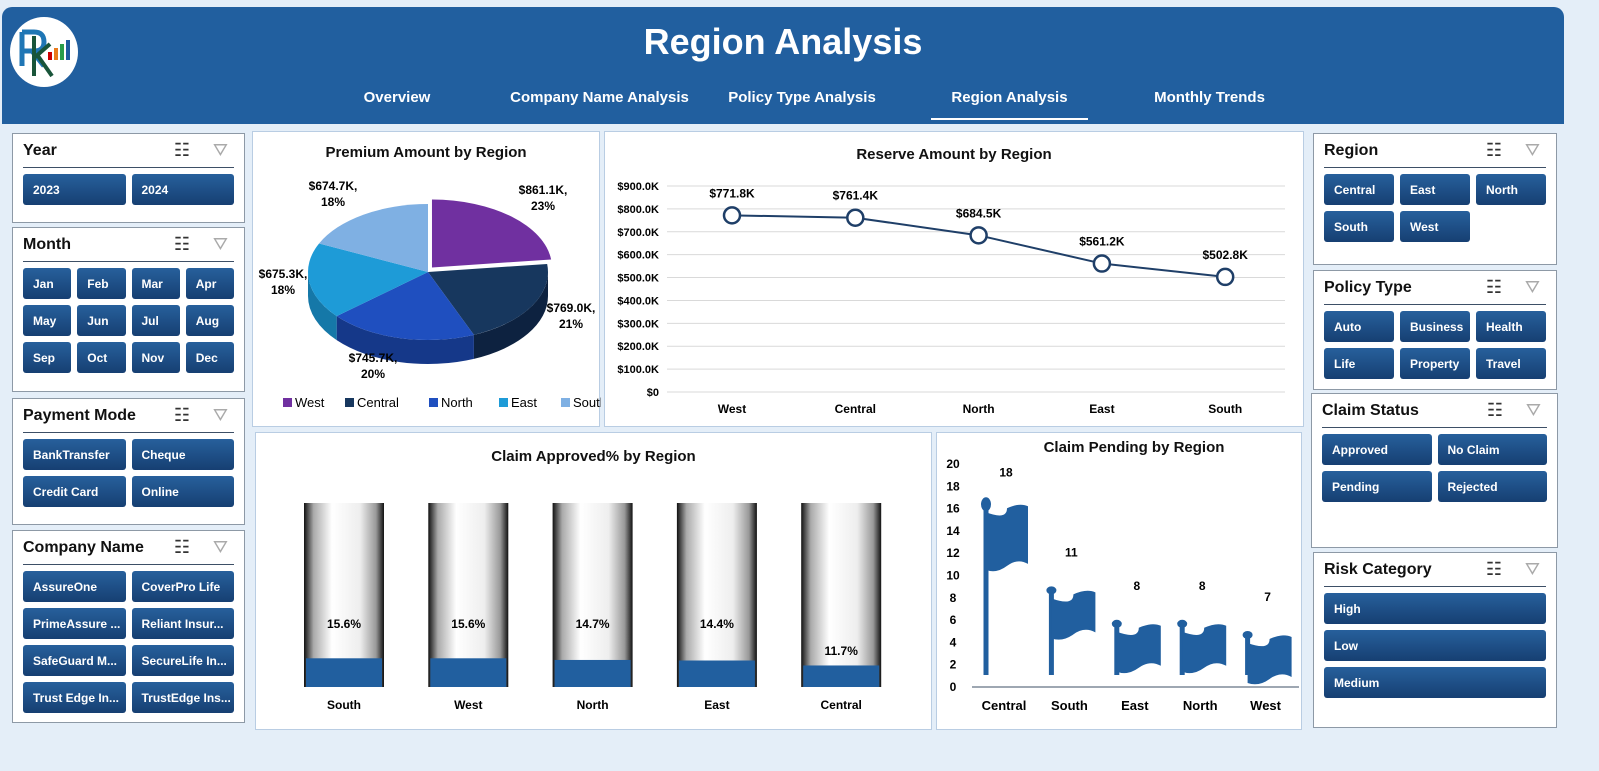 The image size is (1599, 771). I want to click on pie-slice-side, so click(322, 306).